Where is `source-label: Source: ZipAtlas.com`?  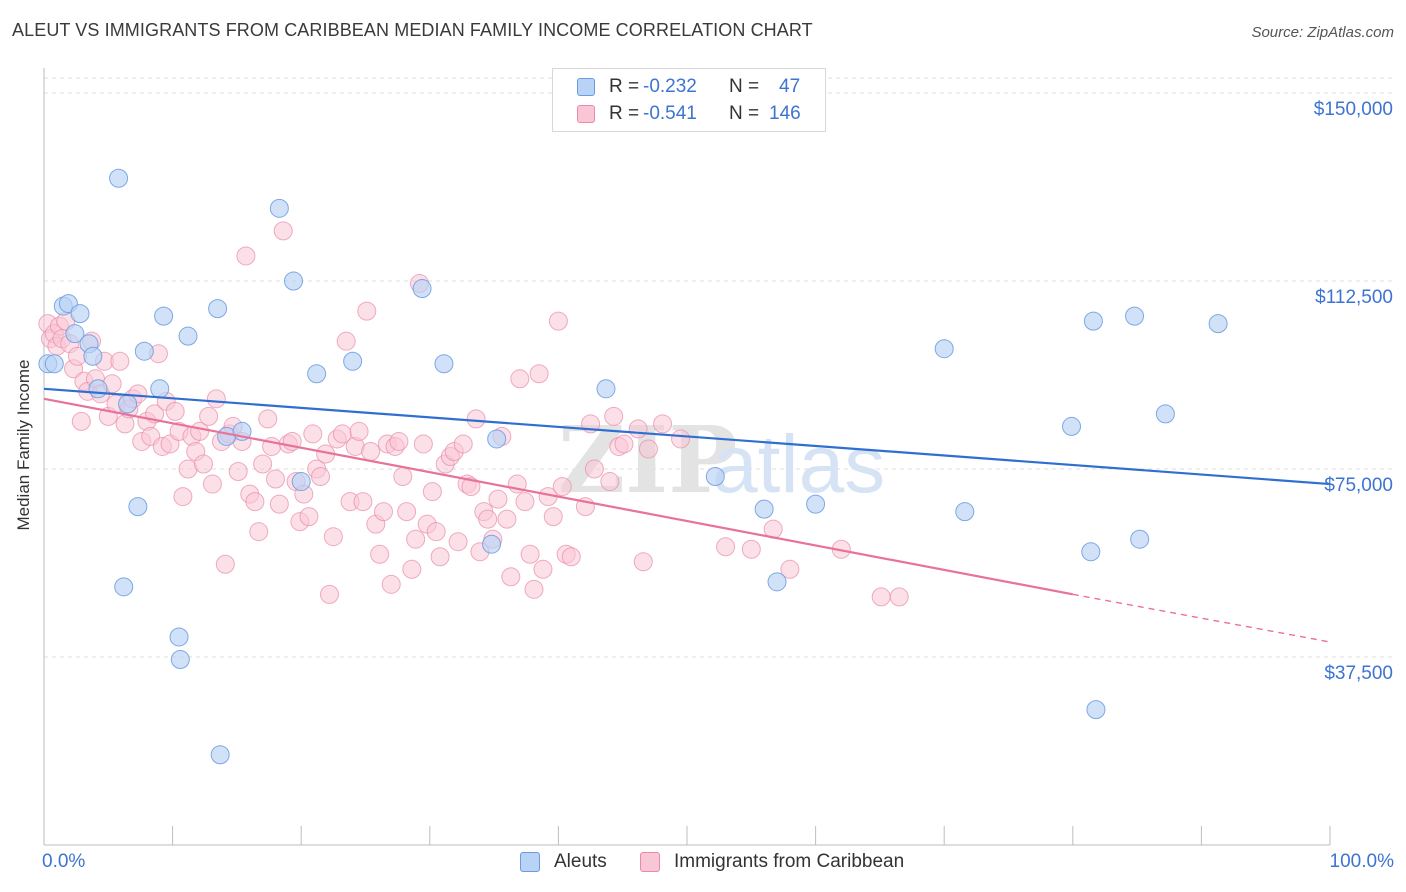 source-label: Source: ZipAtlas.com is located at coordinates (1322, 32).